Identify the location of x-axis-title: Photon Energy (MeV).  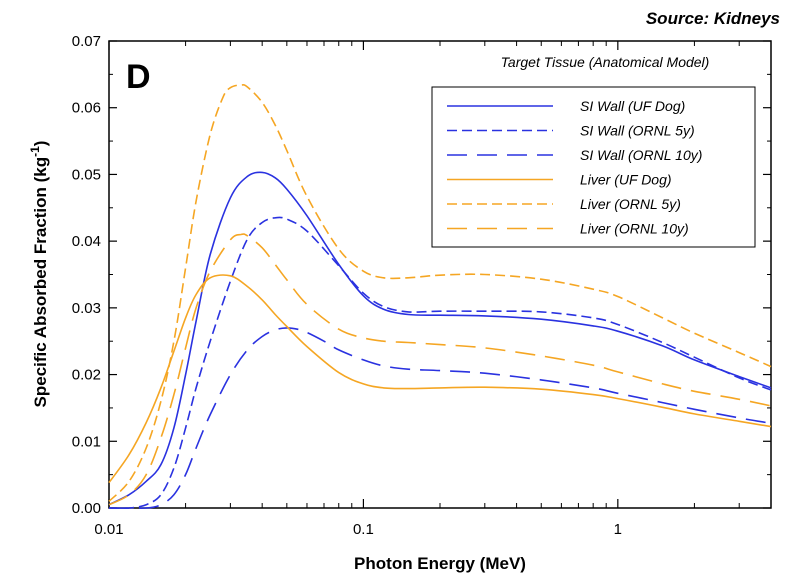
(440, 563).